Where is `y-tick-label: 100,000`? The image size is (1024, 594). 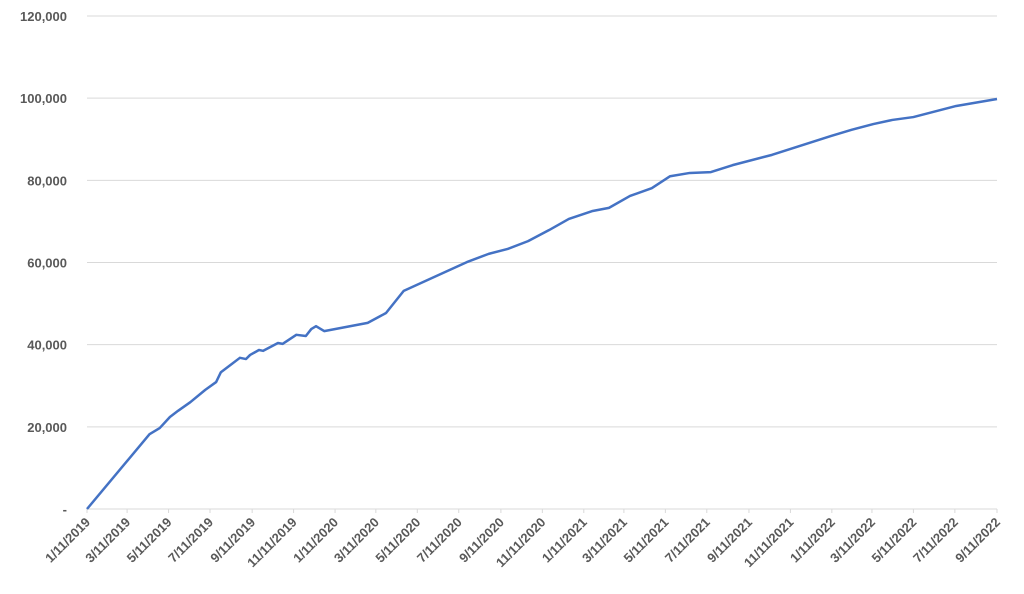
y-tick-label: 100,000 is located at coordinates (43, 98).